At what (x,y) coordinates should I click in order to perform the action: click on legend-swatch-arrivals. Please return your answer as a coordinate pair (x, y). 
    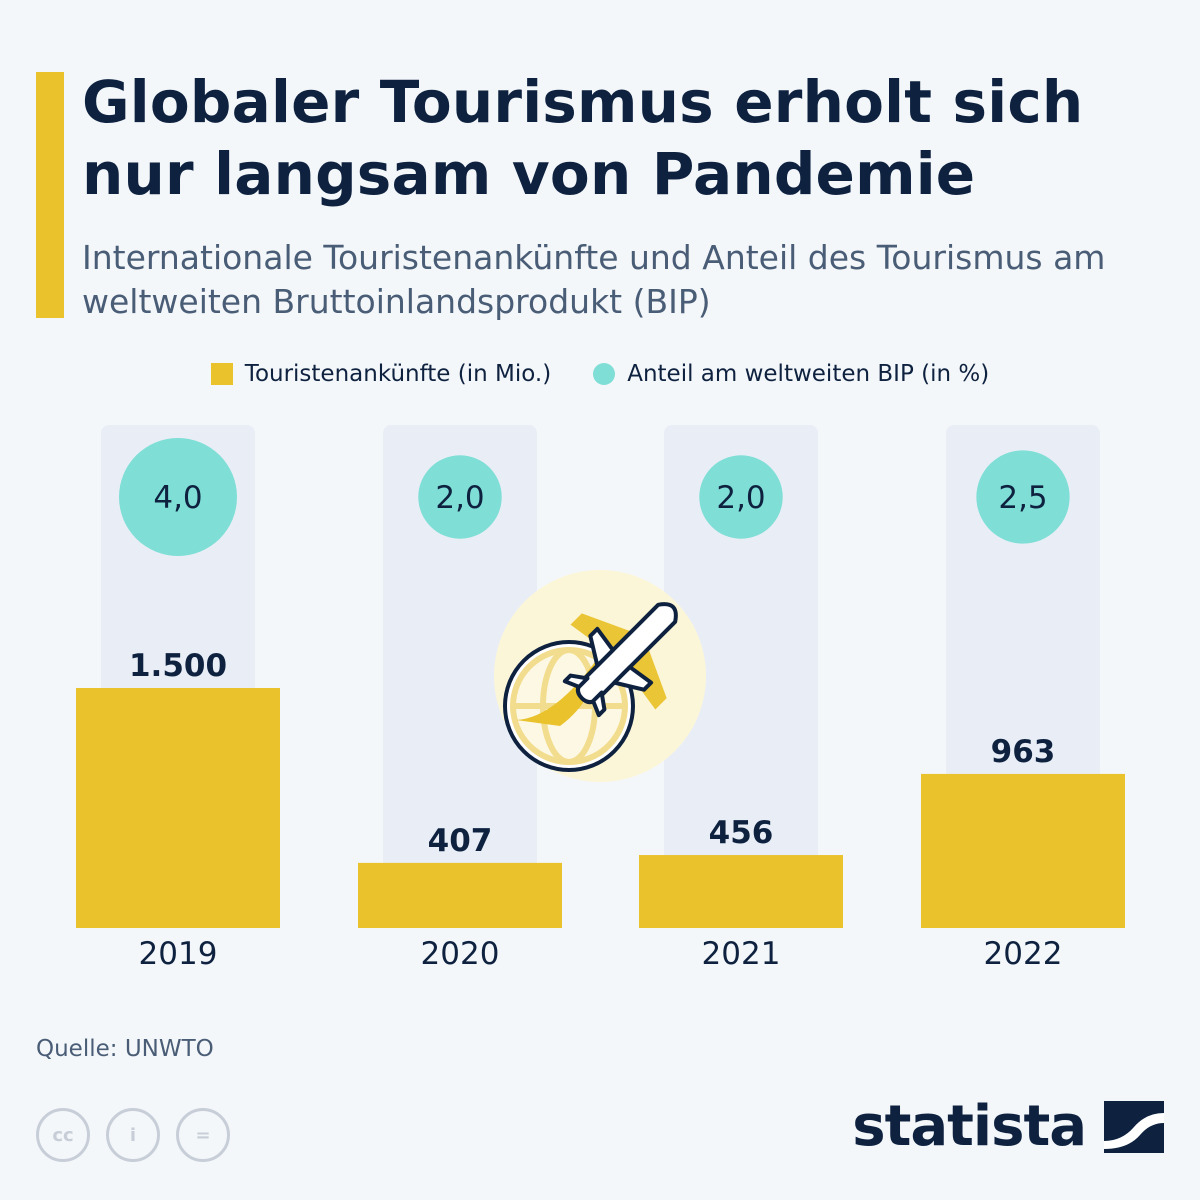
    Looking at the image, I should click on (221, 374).